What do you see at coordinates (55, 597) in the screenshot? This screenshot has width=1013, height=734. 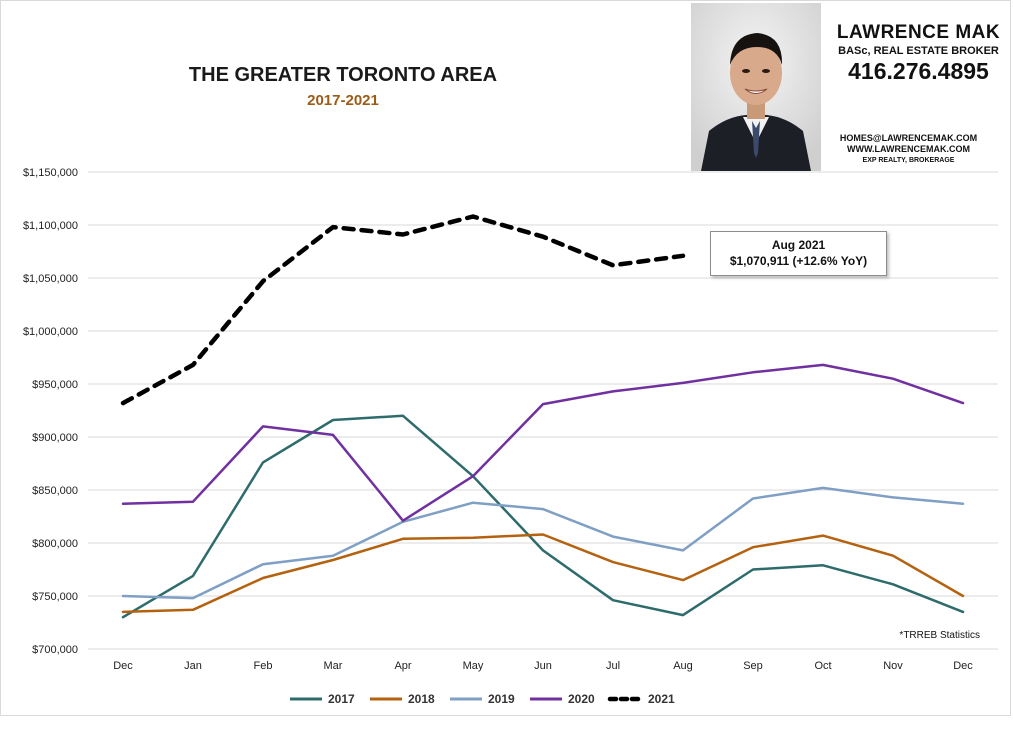 I see `y-tick-label: $750,000` at bounding box center [55, 597].